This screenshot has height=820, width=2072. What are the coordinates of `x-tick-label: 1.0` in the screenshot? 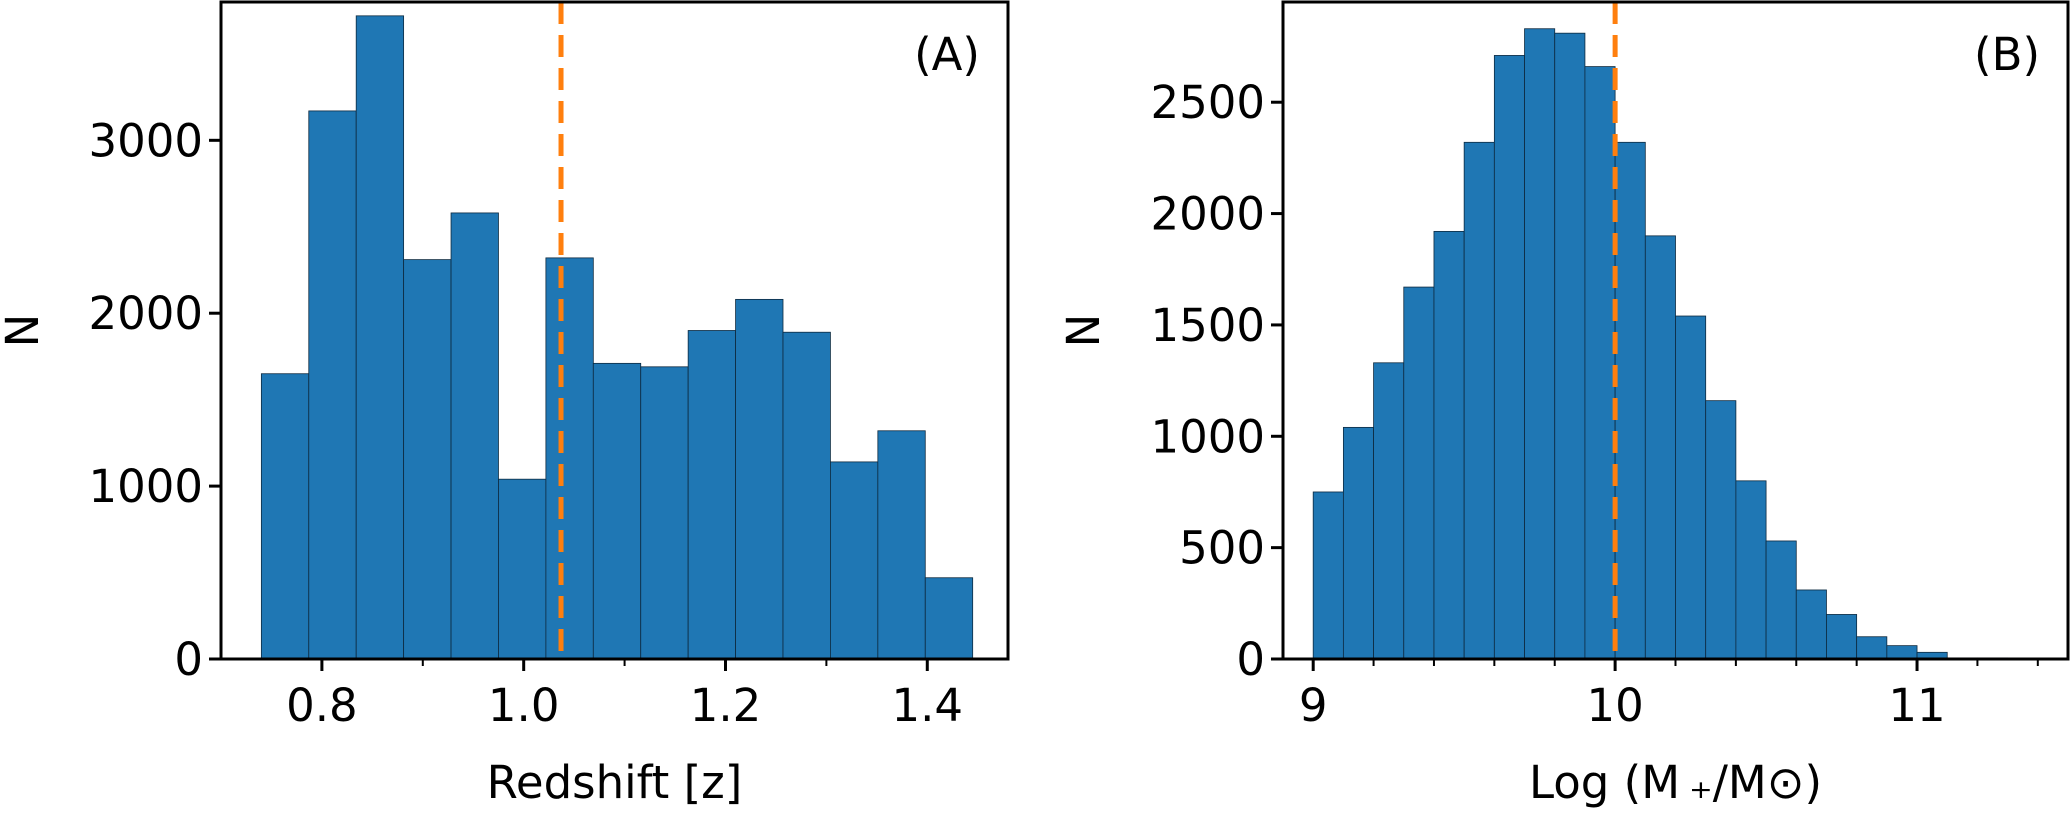 It's located at (524, 705).